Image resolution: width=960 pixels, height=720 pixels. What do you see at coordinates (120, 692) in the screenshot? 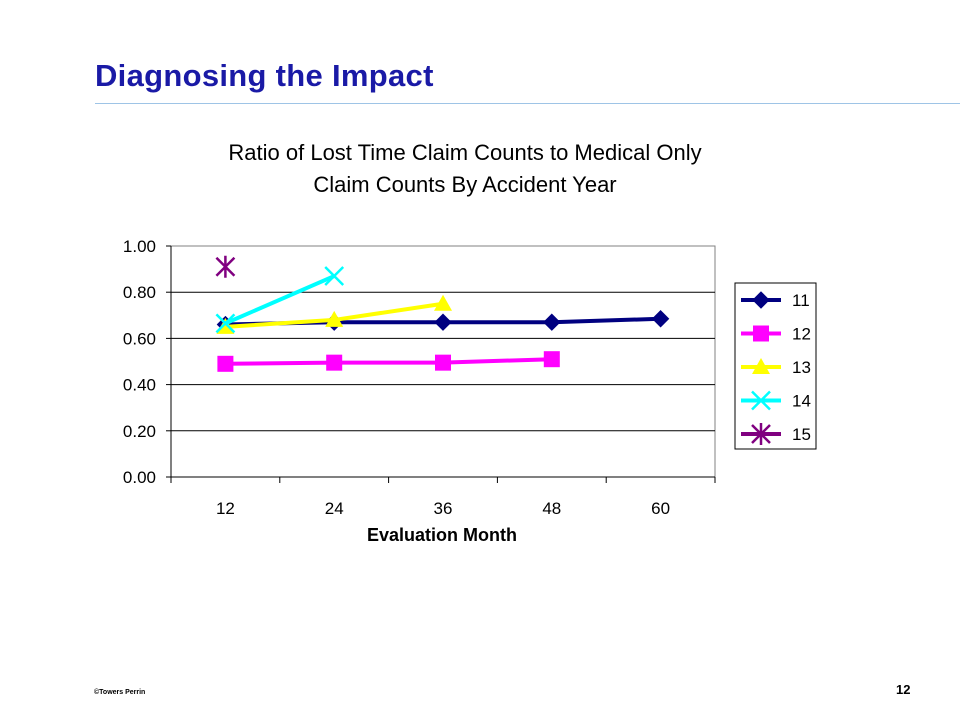
I see `copyright-footer: ©Towers Perrin` at bounding box center [120, 692].